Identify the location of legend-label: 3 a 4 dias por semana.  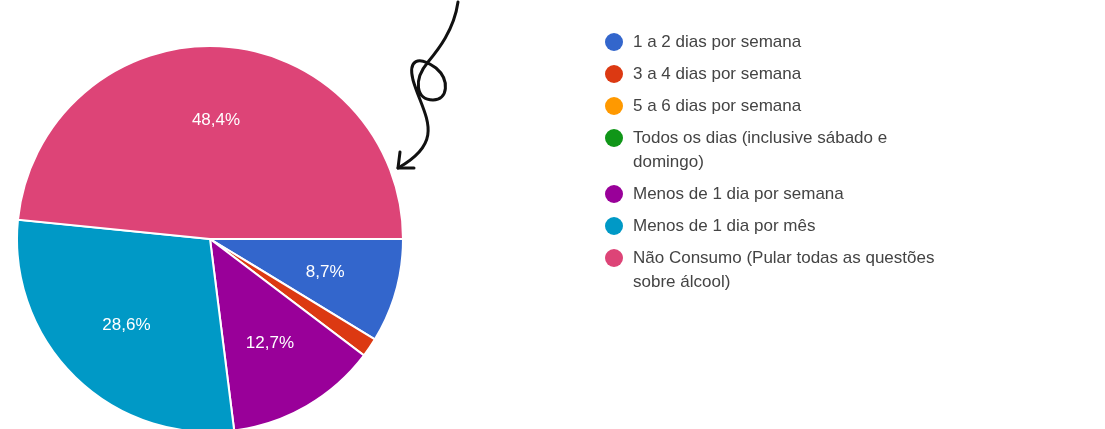
(717, 74).